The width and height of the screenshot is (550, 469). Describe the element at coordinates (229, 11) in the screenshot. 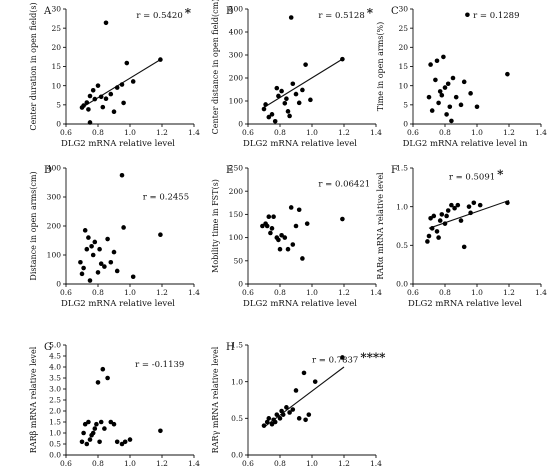

I see `panel-letter: B` at that location.